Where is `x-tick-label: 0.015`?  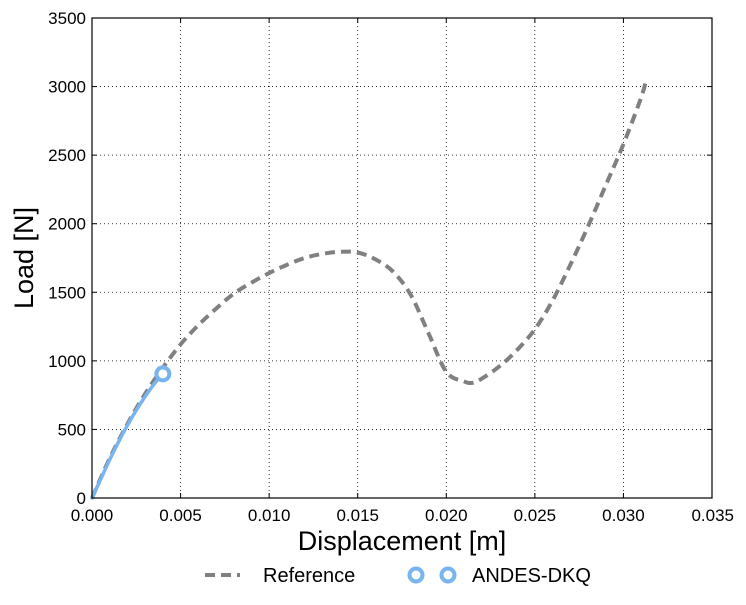 x-tick-label: 0.015 is located at coordinates (357, 515).